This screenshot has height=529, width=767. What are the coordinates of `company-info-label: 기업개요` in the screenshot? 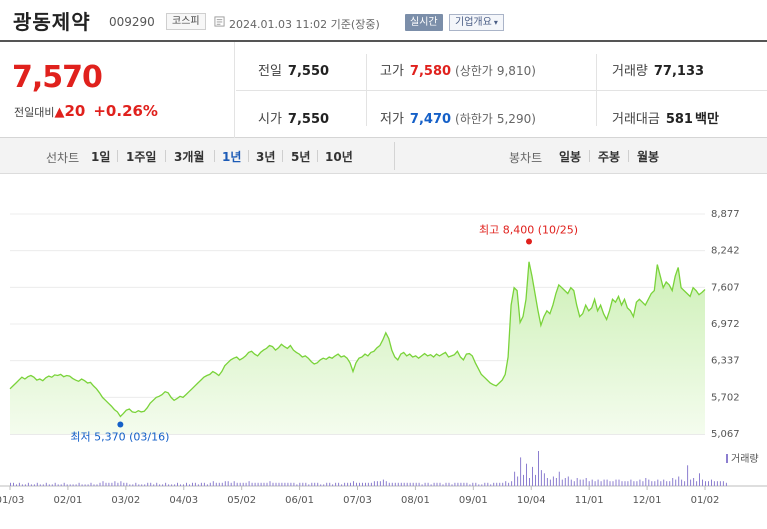 It's located at (473, 22).